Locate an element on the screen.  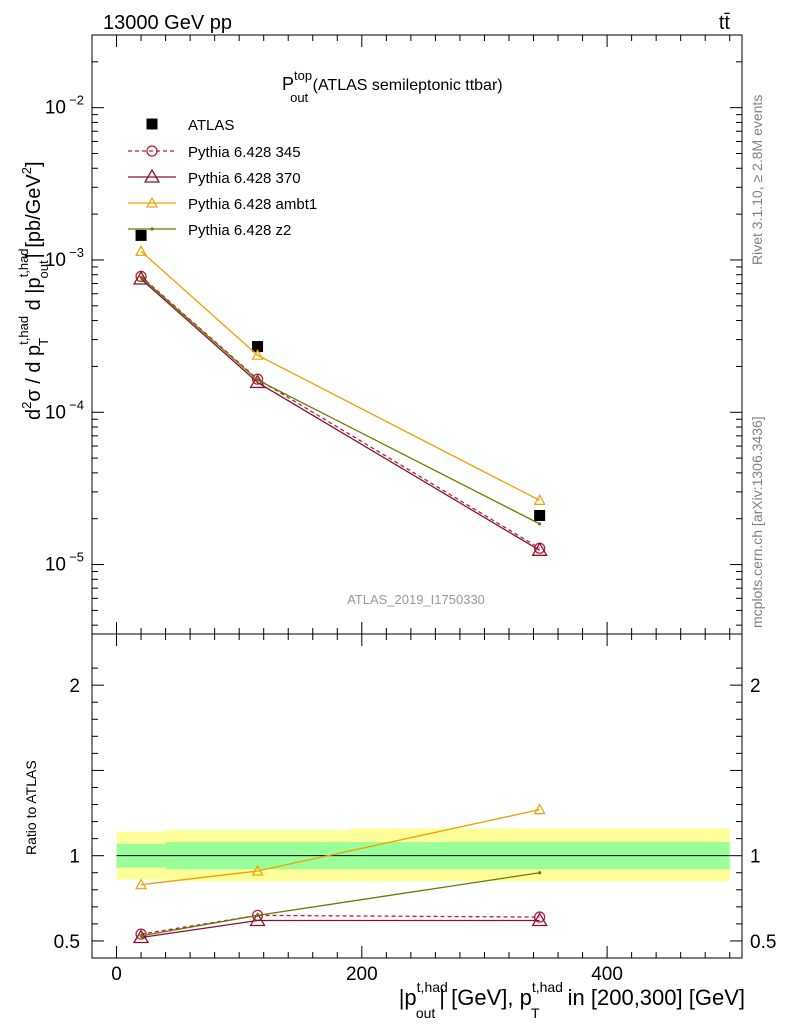
y-axis-label-main: d2σ / d pt,had T d |pt,had out| [pb/GeV2] is located at coordinates (33, 290).